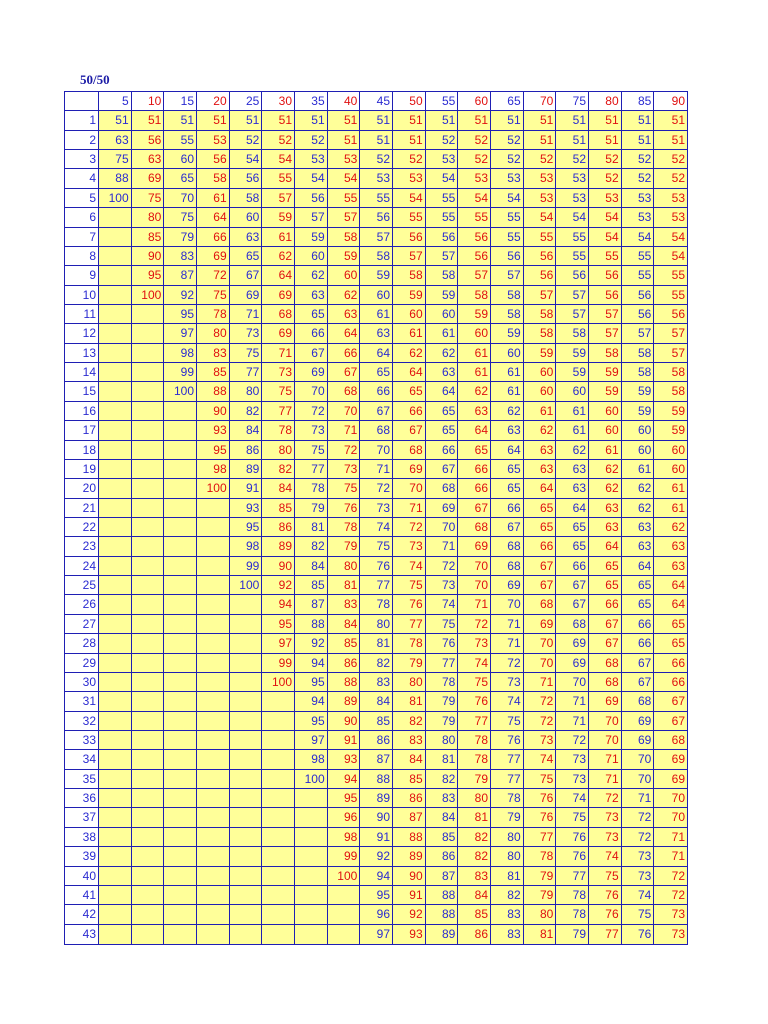  I want to click on table-cell: 92, so click(311, 644).